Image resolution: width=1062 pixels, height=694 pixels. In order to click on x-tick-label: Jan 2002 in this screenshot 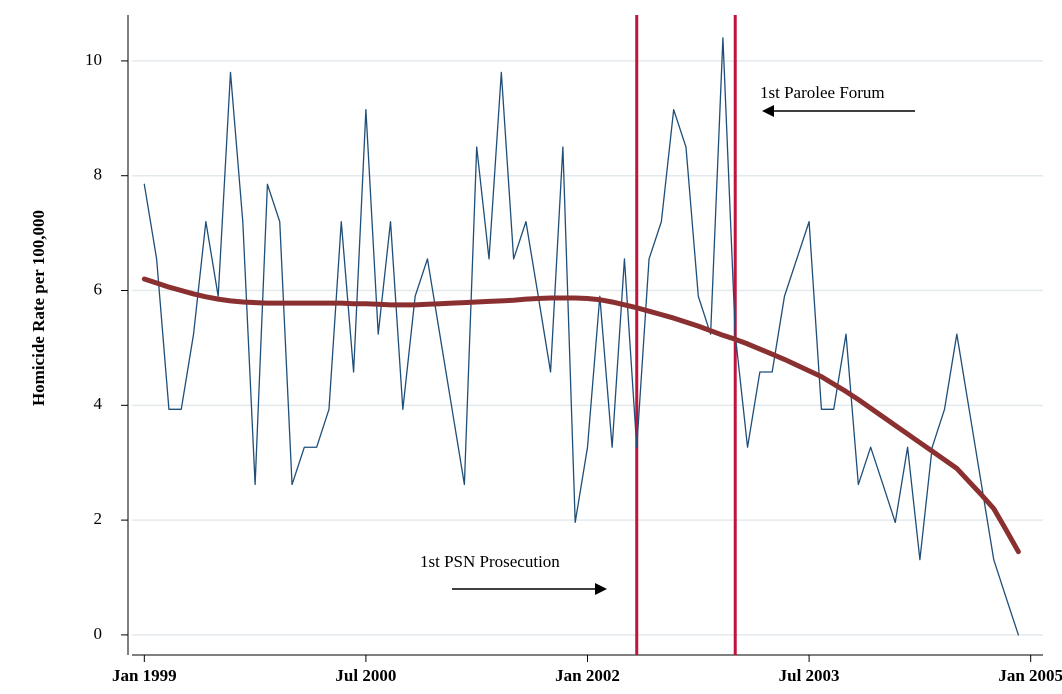, I will do `click(587, 675)`.